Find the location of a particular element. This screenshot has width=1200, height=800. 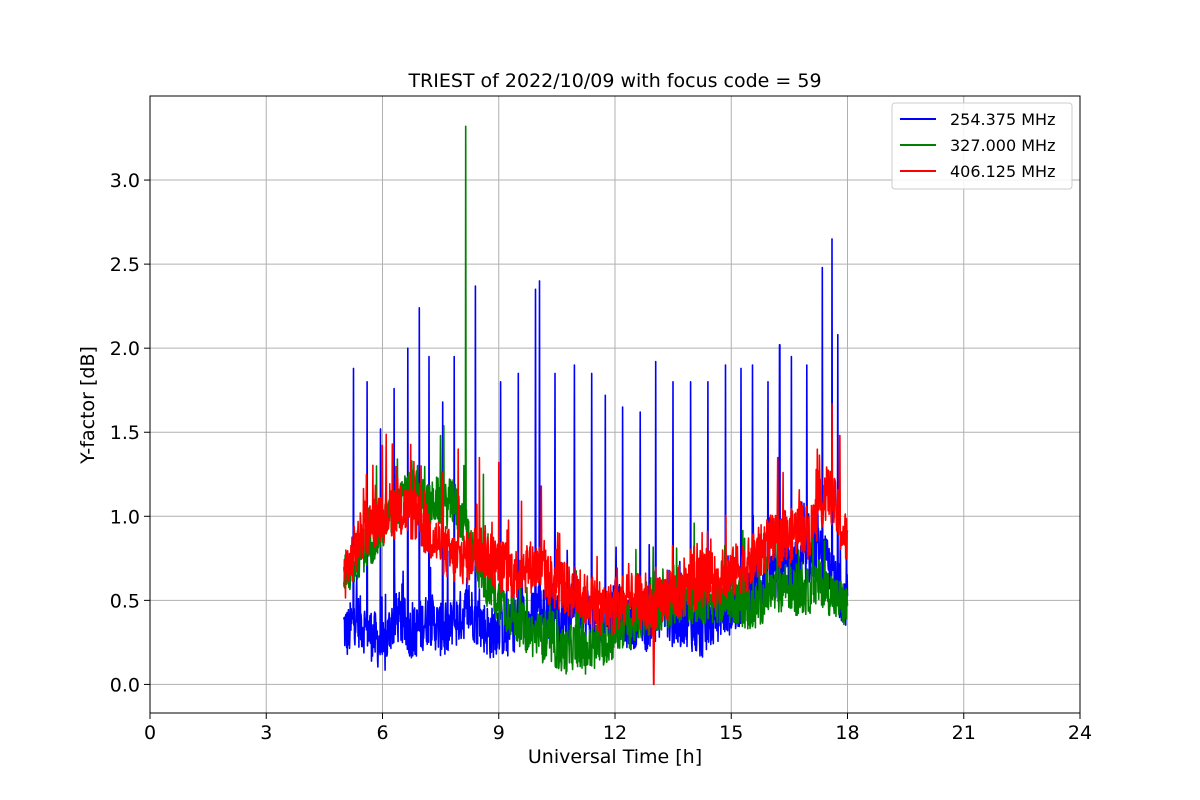

legend: 254.375 MHz 327.000 MHz 406.125 MHz is located at coordinates (982, 146).